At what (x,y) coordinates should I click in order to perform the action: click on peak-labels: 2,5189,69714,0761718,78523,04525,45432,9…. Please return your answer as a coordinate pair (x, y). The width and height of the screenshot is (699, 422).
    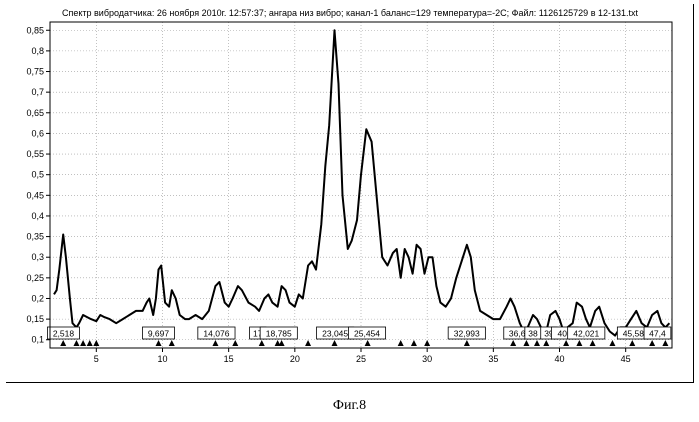
    Looking at the image, I should click on (358, 333).